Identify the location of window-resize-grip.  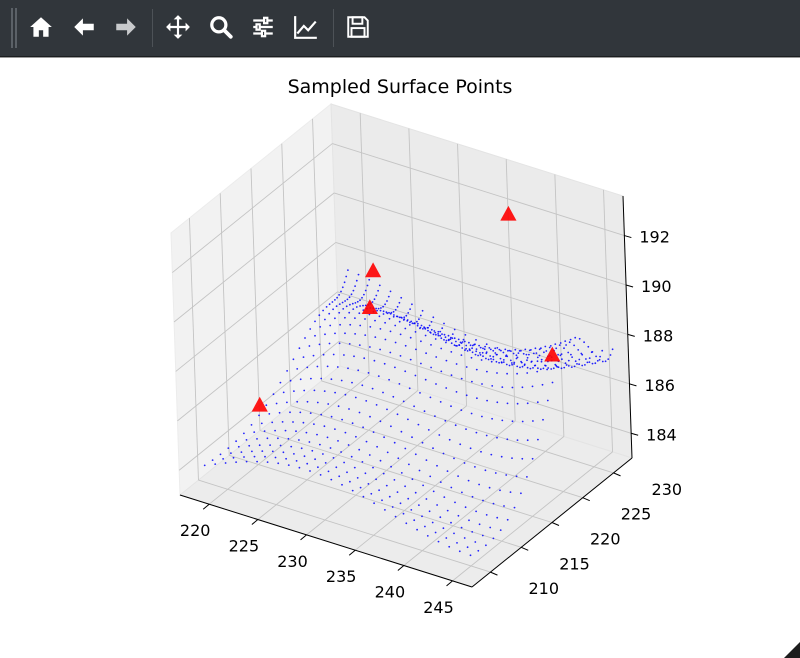
(792, 650).